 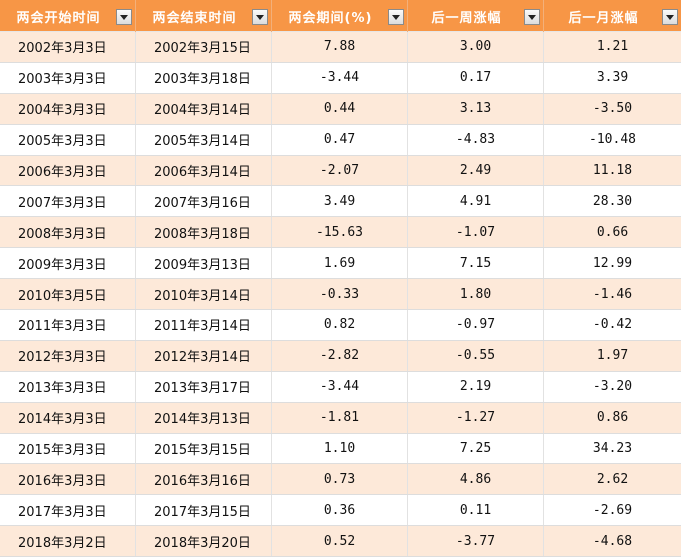 I want to click on table-cell: 2018年3月2日, so click(x=68, y=541).